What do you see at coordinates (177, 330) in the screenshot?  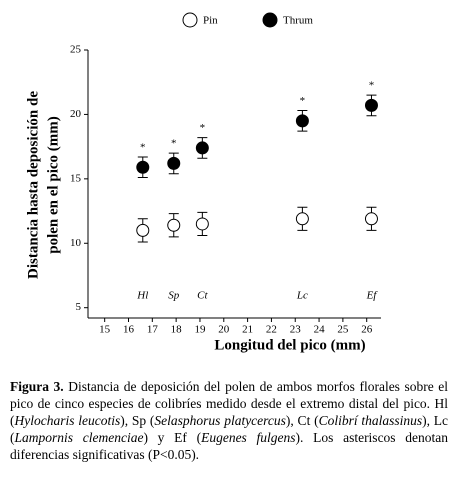 I see `x-tick-label: 18` at bounding box center [177, 330].